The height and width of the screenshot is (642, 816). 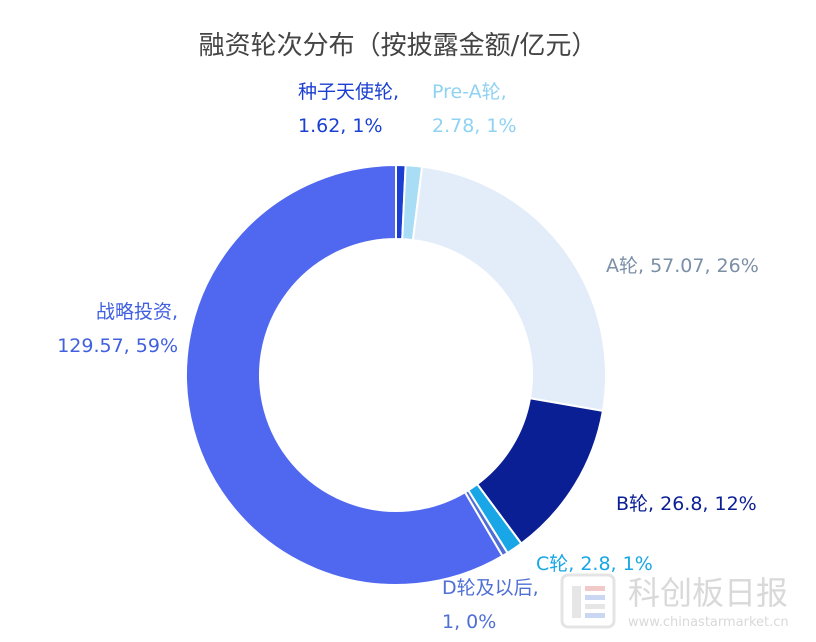 What do you see at coordinates (682, 266) in the screenshot?
I see `slice-label-2: A轮, 57.07, 26%` at bounding box center [682, 266].